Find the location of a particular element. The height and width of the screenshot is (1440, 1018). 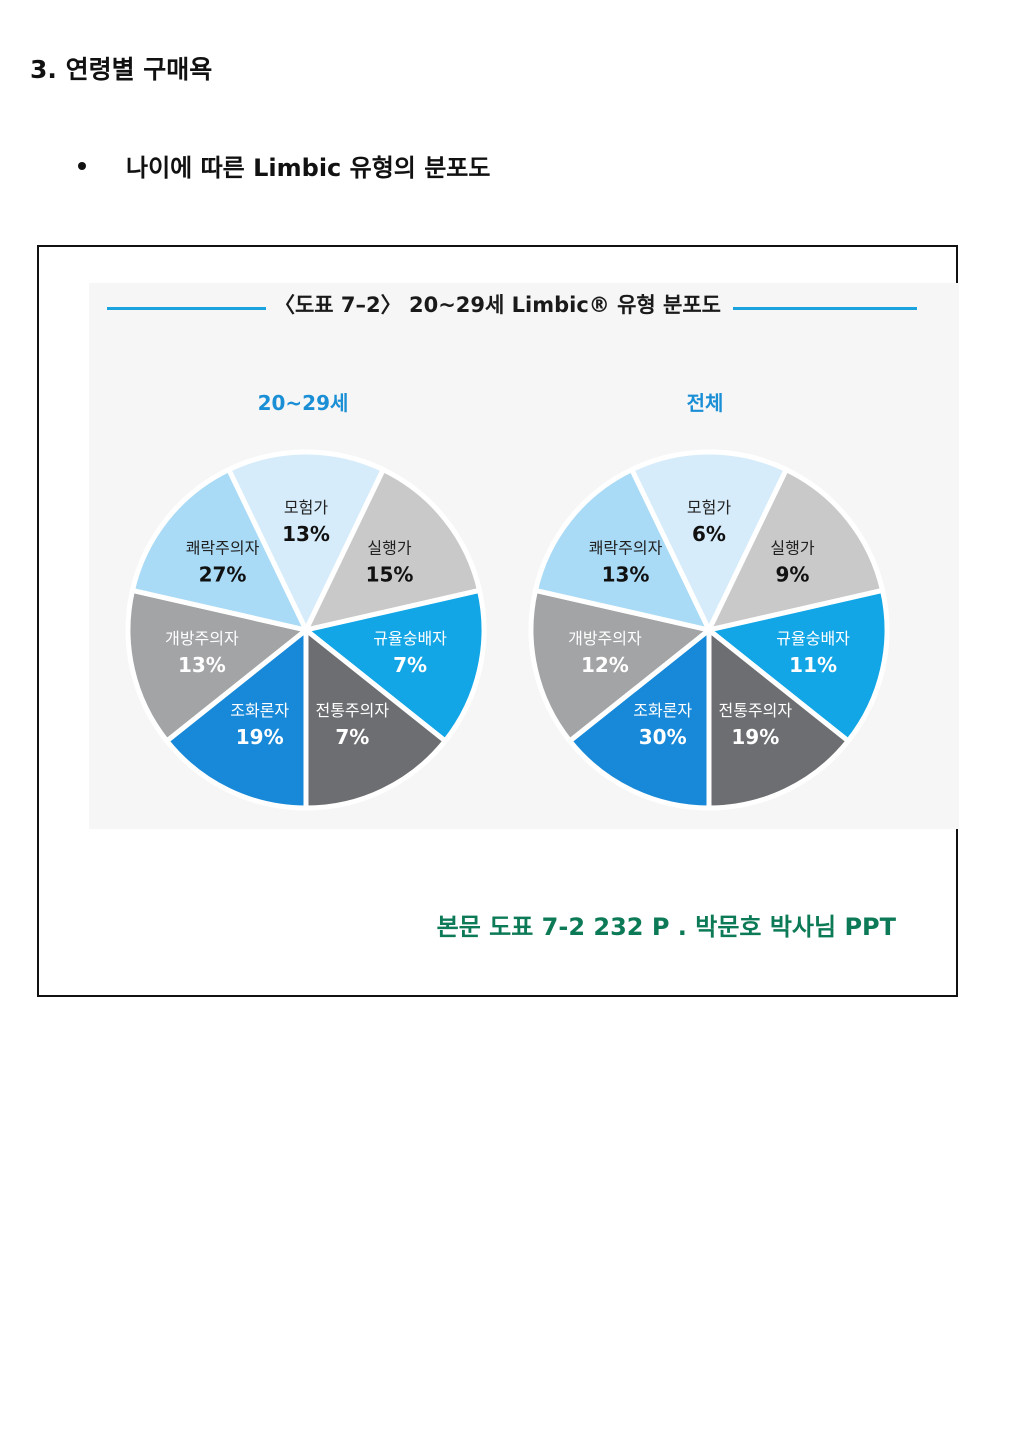

slice-value-label: 15% is located at coordinates (390, 574).